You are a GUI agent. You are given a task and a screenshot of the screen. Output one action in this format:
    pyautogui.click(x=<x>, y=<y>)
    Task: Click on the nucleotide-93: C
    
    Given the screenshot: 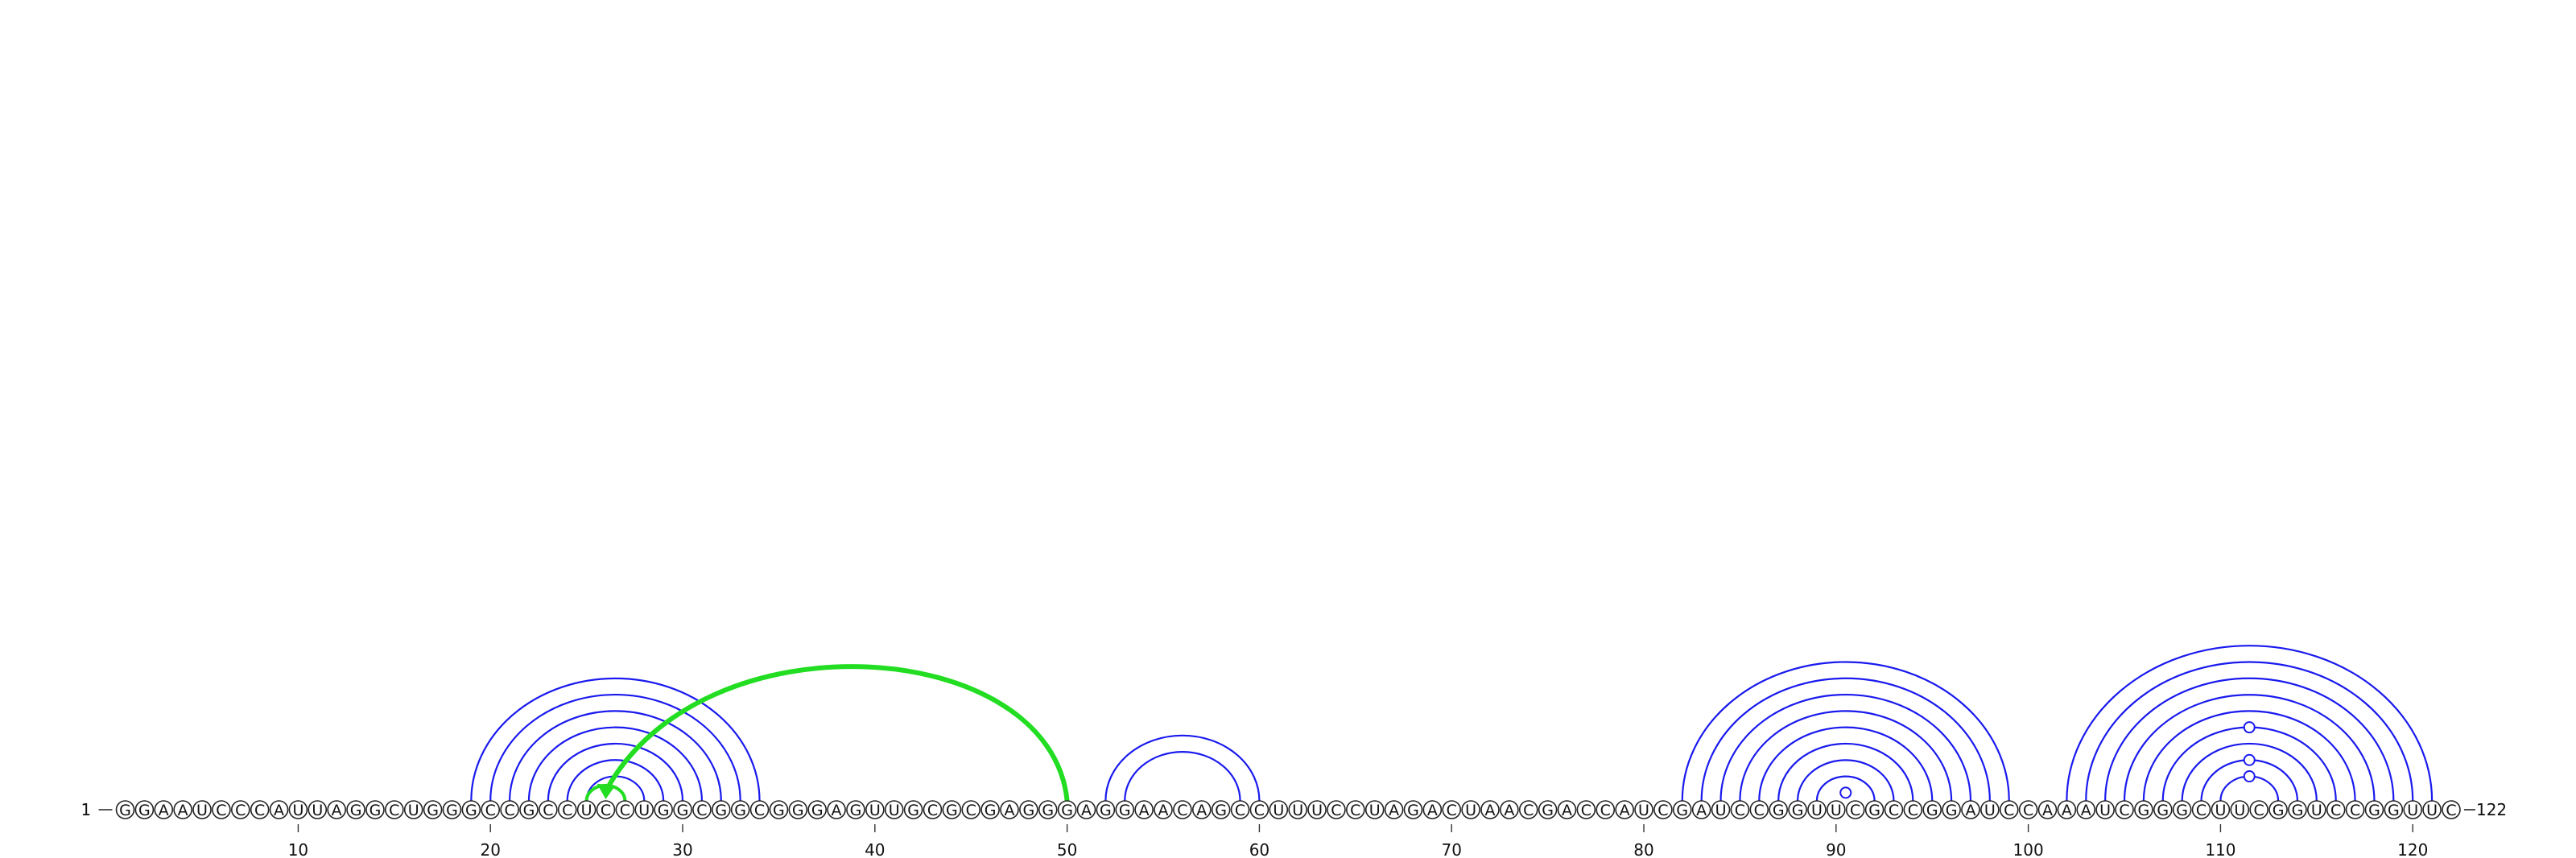 What is the action you would take?
    pyautogui.click(x=1894, y=809)
    